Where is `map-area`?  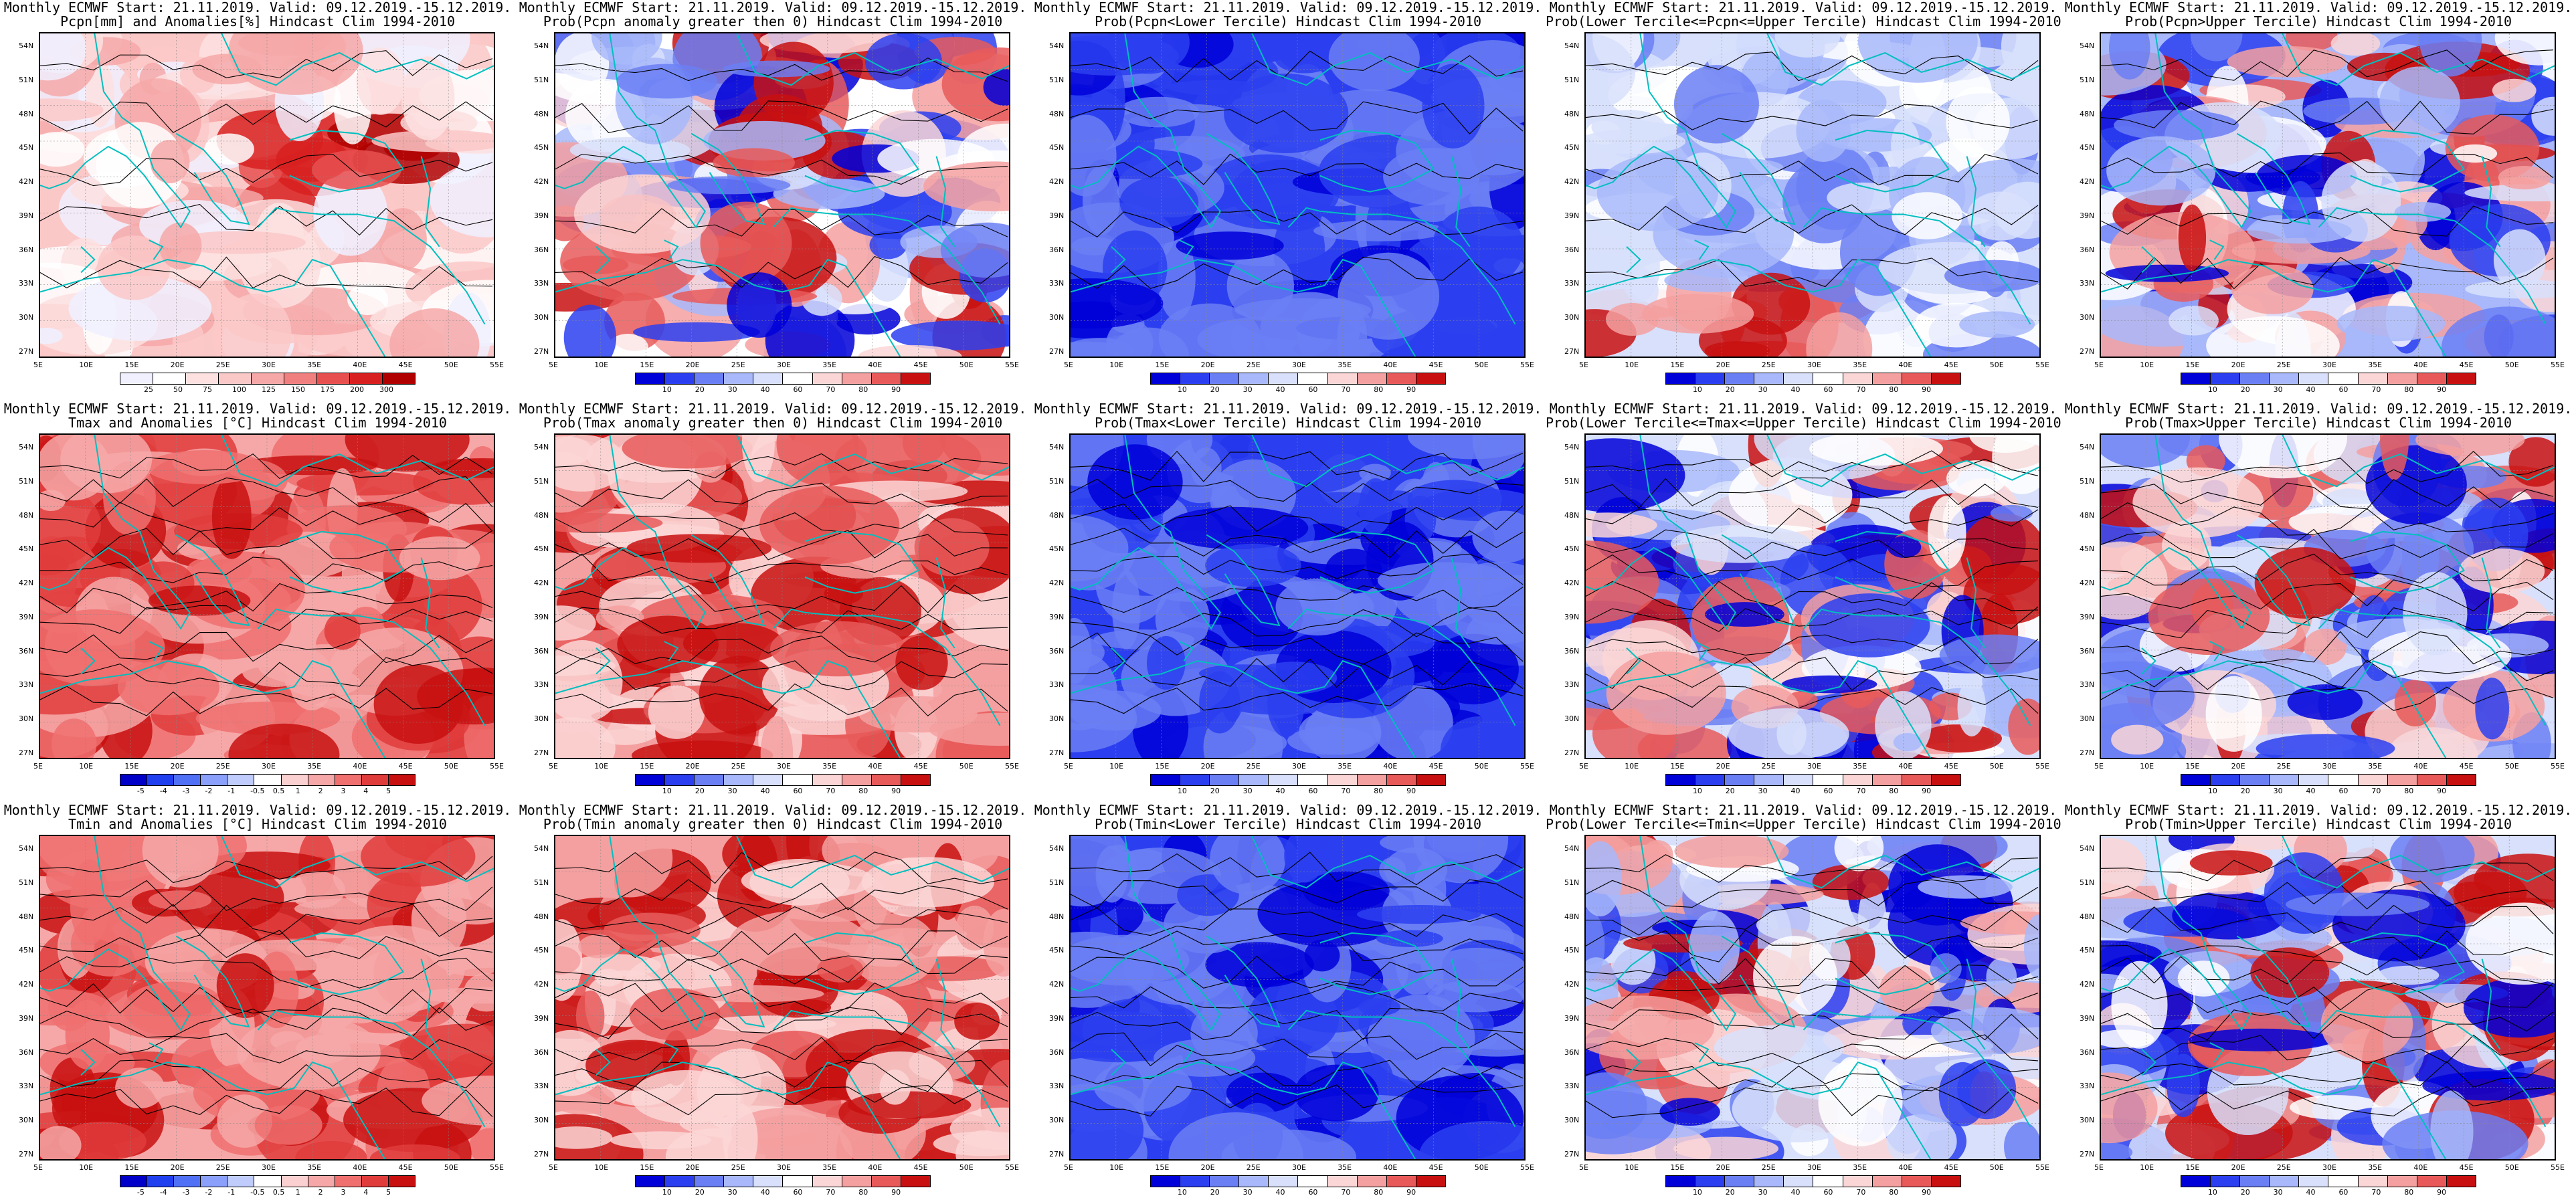
map-area is located at coordinates (782, 195).